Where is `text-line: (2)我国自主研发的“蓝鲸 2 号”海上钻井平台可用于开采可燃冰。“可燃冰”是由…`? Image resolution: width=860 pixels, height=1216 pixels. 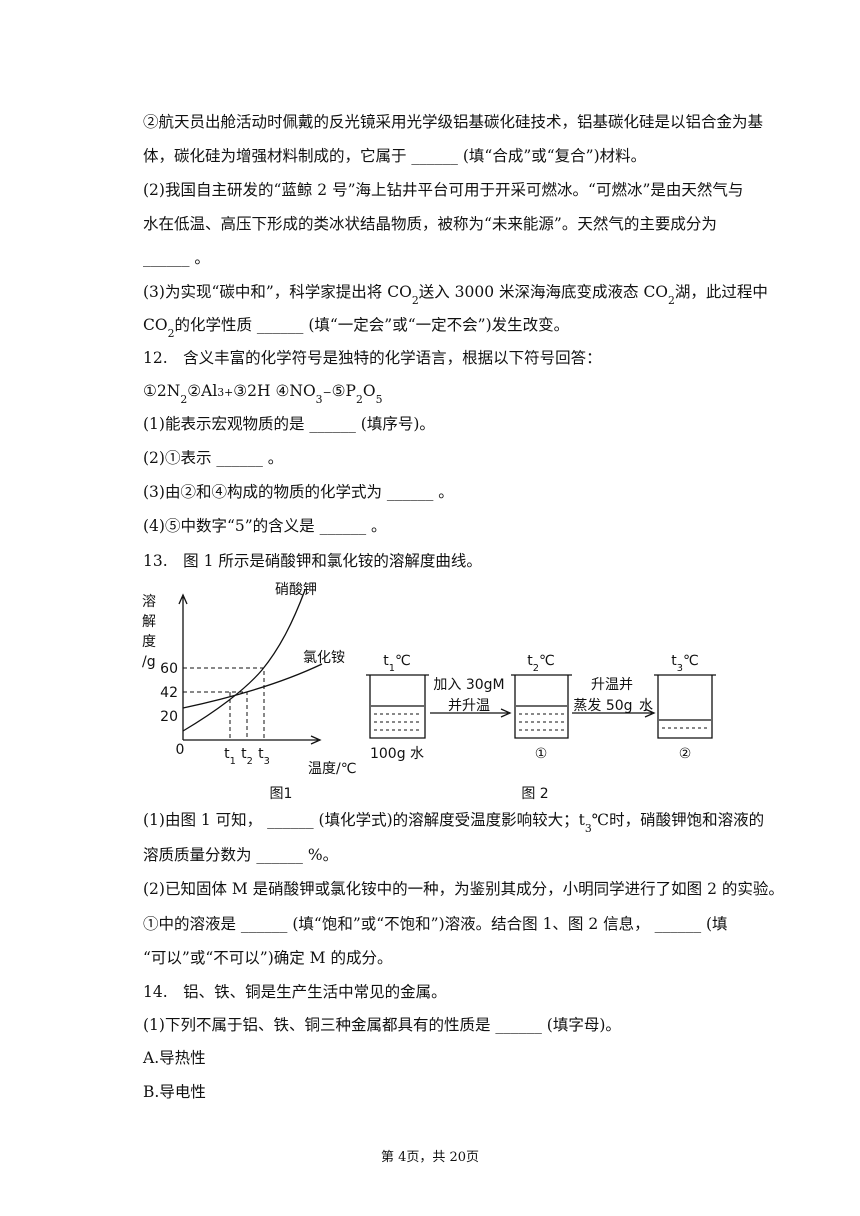 text-line: (2)我国自主研发的“蓝鲸 2 号”海上钻井平台可用于开采可燃冰。“可燃冰”是由… is located at coordinates (443, 190).